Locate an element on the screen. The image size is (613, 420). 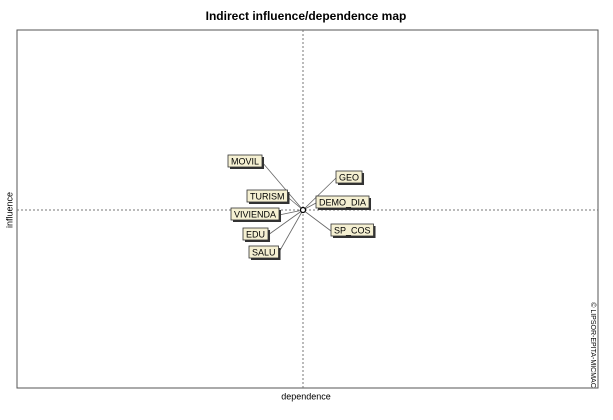
node-label: GEO is located at coordinates (349, 177).